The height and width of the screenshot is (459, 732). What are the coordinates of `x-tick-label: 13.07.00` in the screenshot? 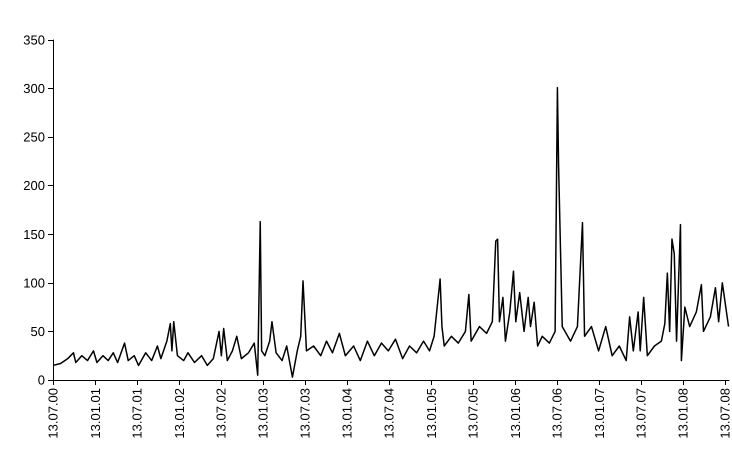 It's located at (53, 413).